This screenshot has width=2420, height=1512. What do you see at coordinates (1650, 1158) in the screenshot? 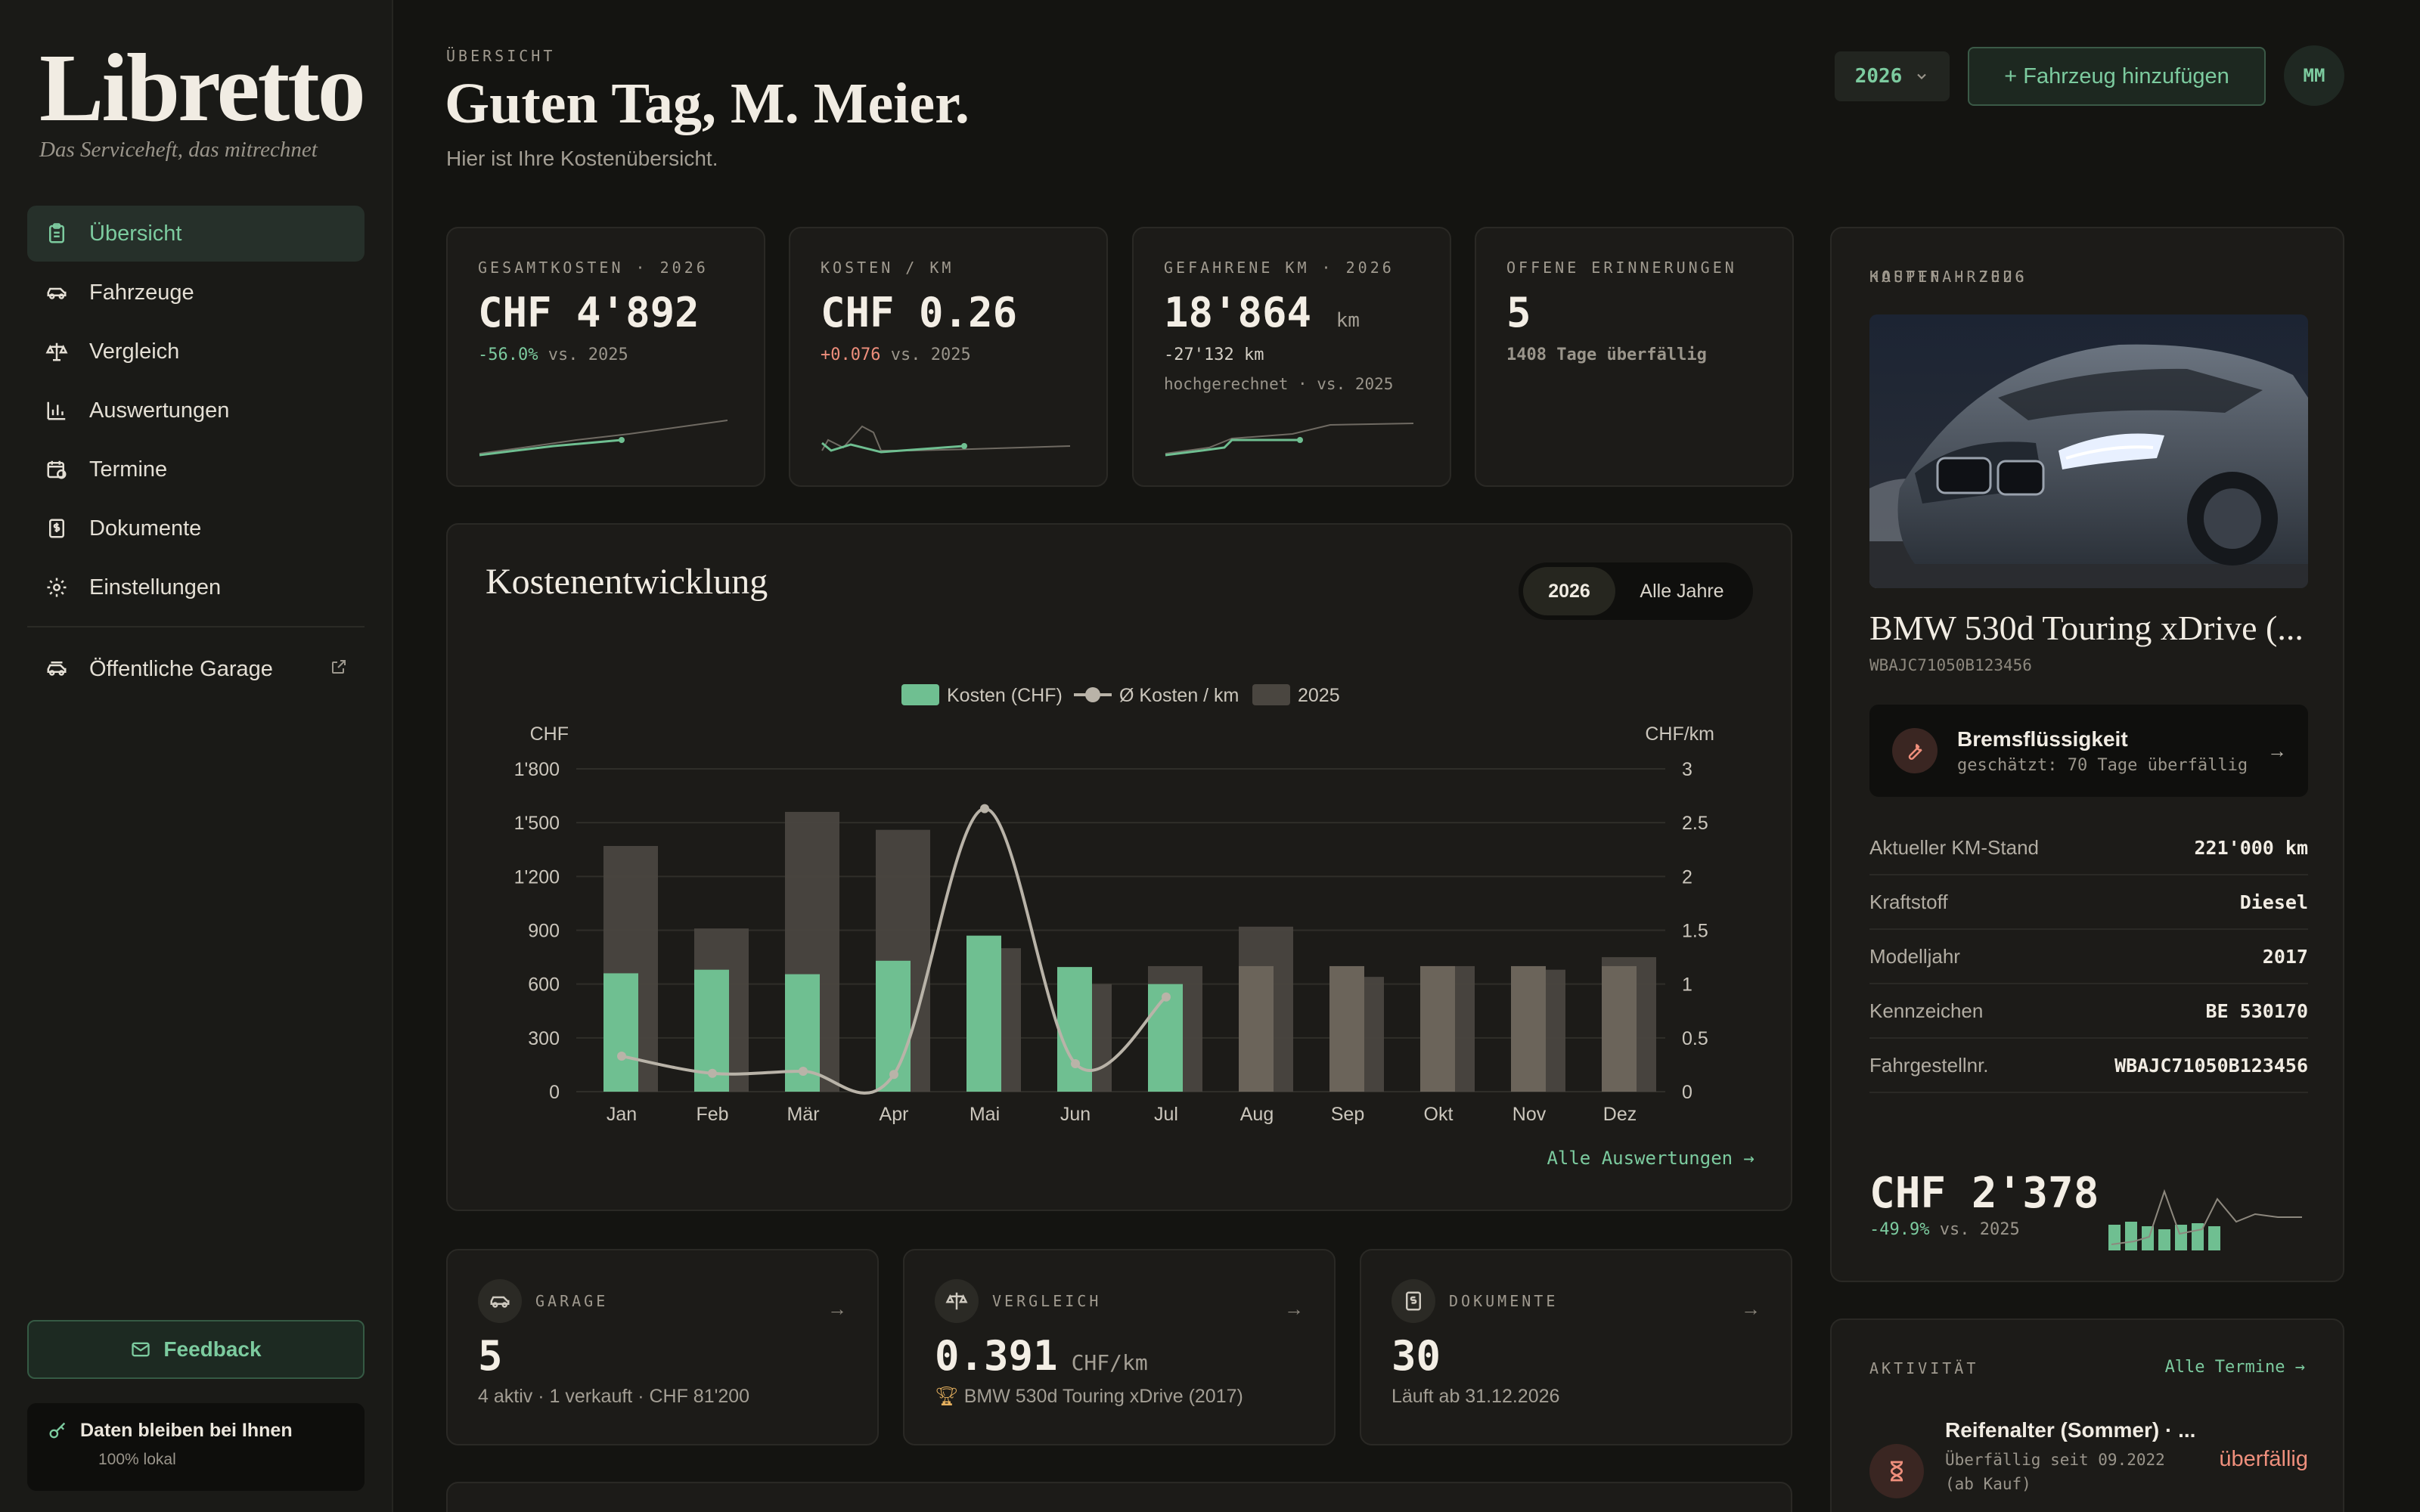
I see `all-analyses-link: Alle Auswertungen →` at bounding box center [1650, 1158].